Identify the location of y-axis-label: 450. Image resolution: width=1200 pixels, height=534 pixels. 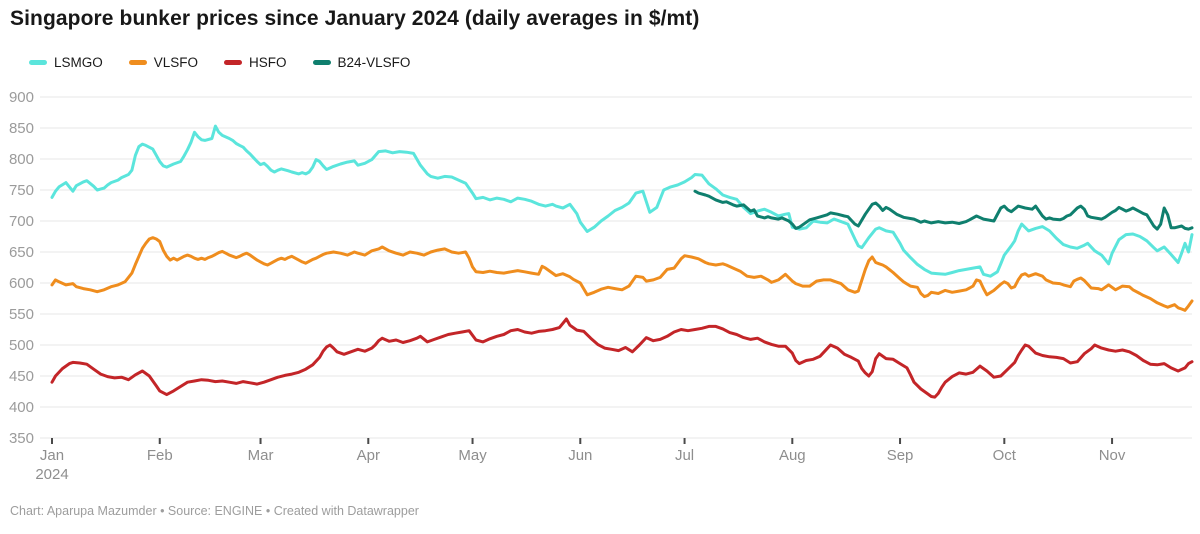
(21, 376).